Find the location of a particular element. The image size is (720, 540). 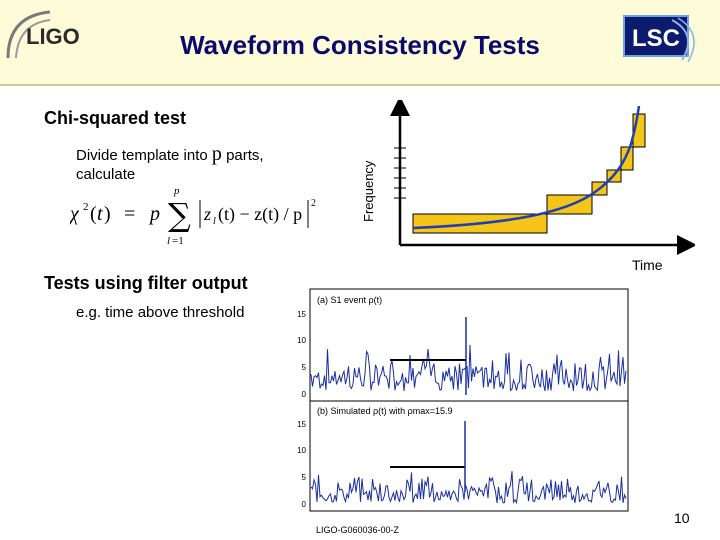

ligo-logo: LIGO is located at coordinates (43, 34).